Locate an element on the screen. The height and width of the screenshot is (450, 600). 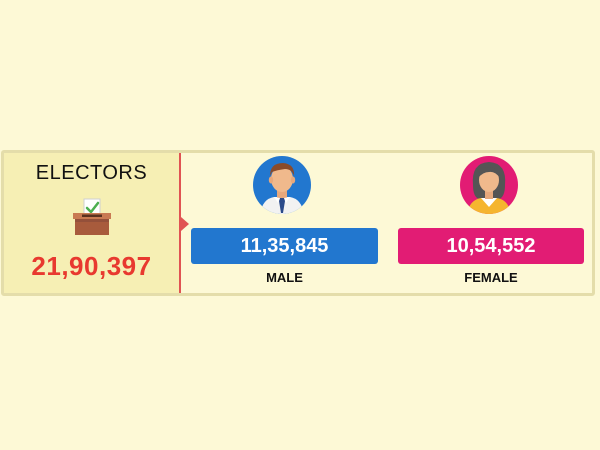
female-avatar-icon is located at coordinates (489, 185).